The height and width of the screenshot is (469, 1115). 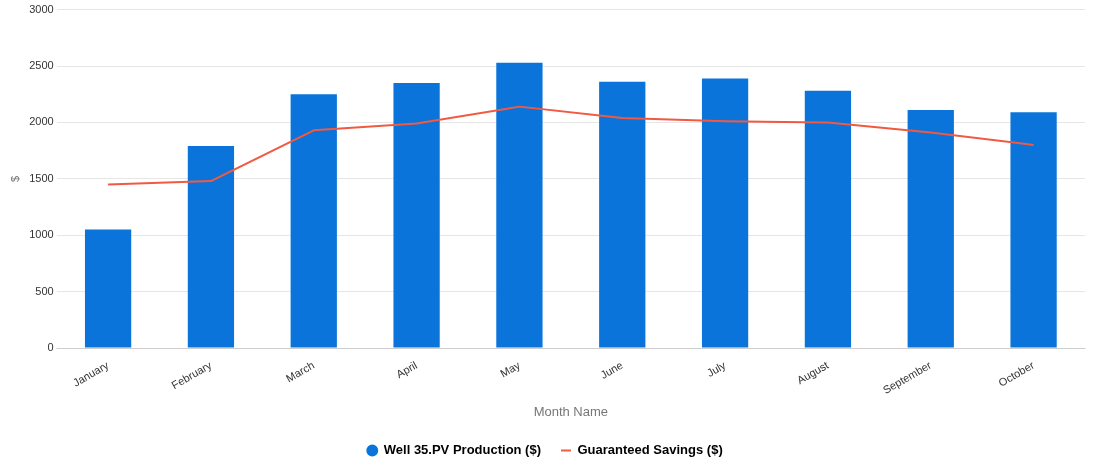 What do you see at coordinates (50, 347) in the screenshot?
I see `y-tick-label: 0` at bounding box center [50, 347].